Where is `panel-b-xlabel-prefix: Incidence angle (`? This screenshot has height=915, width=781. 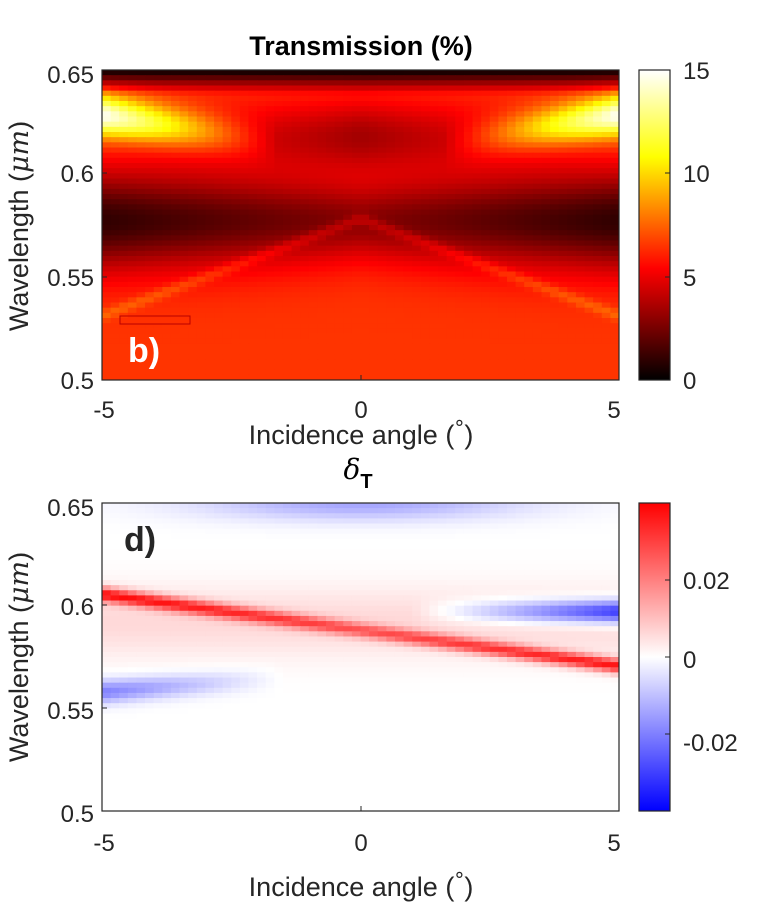
panel-b-xlabel-prefix: Incidence angle ( is located at coordinates (352, 435).